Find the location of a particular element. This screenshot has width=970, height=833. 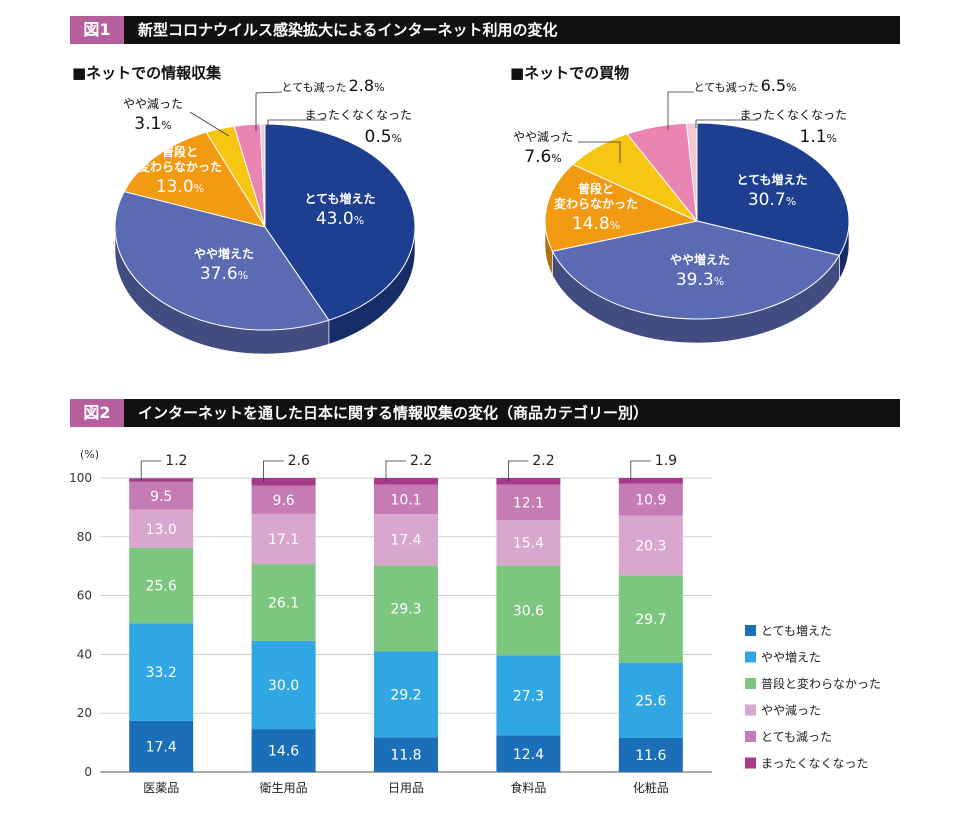

bar-data-label: 27.3 is located at coordinates (528, 696).